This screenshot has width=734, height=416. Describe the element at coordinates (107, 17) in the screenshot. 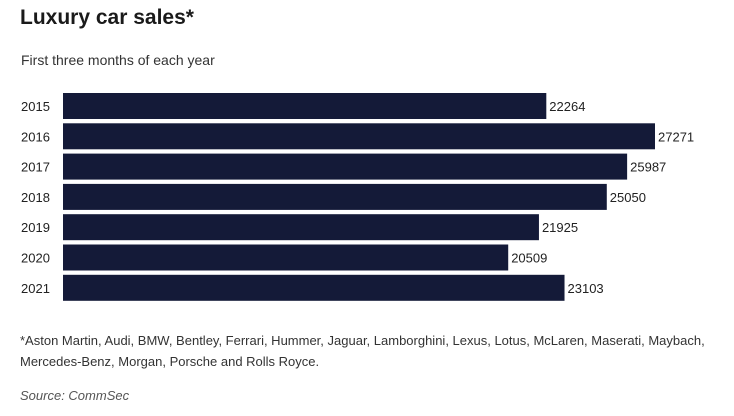

I see `chart-title: Luxury car sales*` at that location.